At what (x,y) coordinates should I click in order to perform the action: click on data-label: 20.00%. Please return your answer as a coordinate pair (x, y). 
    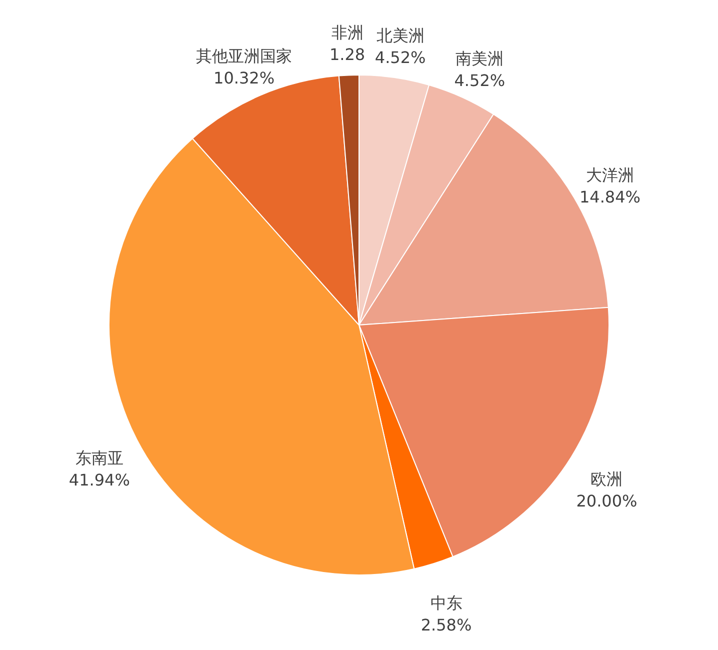
    Looking at the image, I should click on (607, 501).